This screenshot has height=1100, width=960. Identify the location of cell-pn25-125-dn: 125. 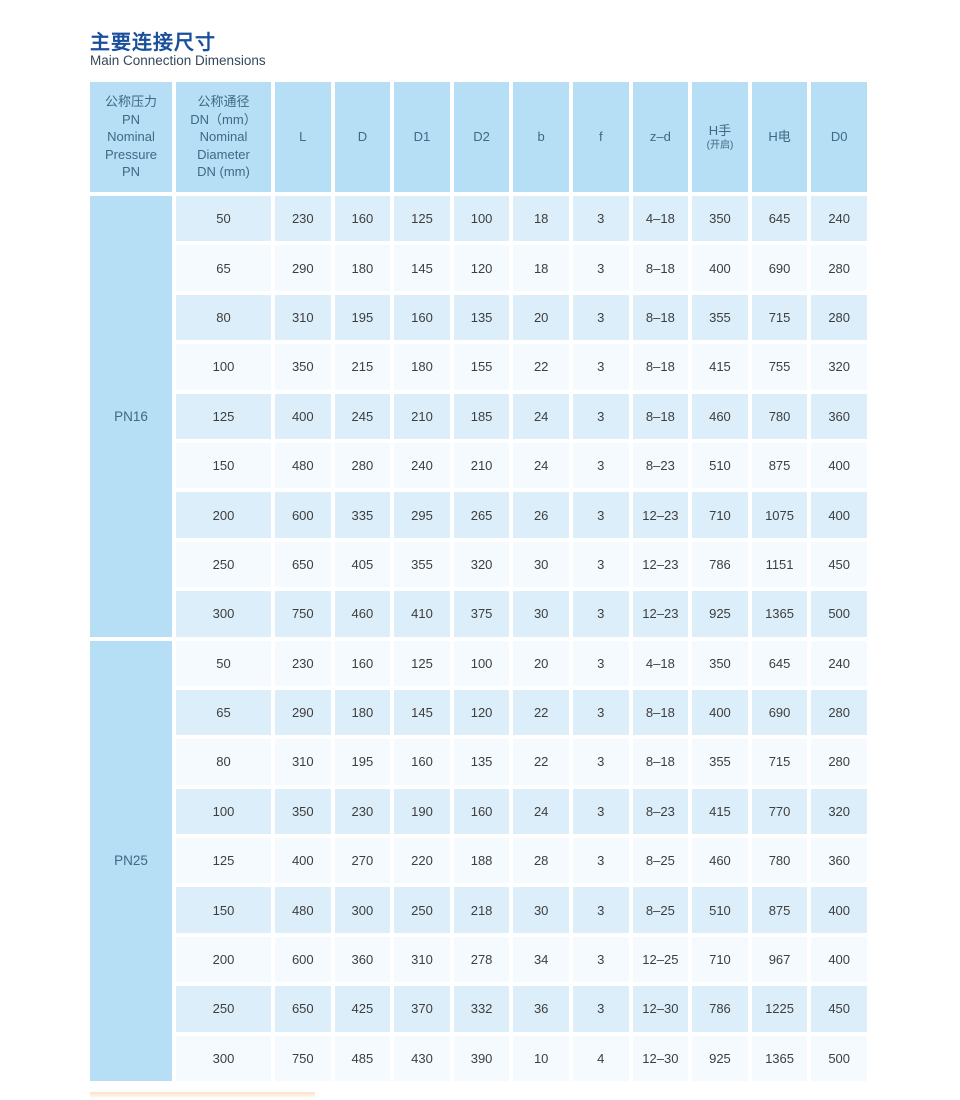
(223, 861).